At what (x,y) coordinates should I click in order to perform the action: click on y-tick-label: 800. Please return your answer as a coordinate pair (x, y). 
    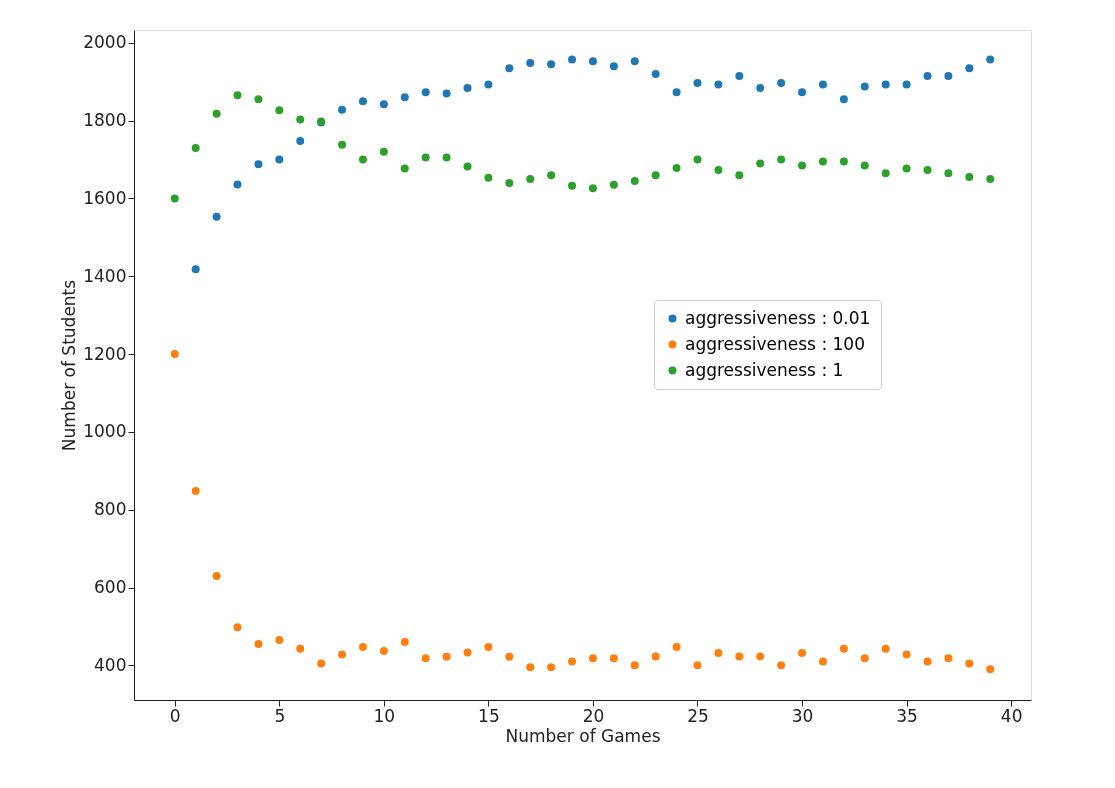
    Looking at the image, I should click on (110, 509).